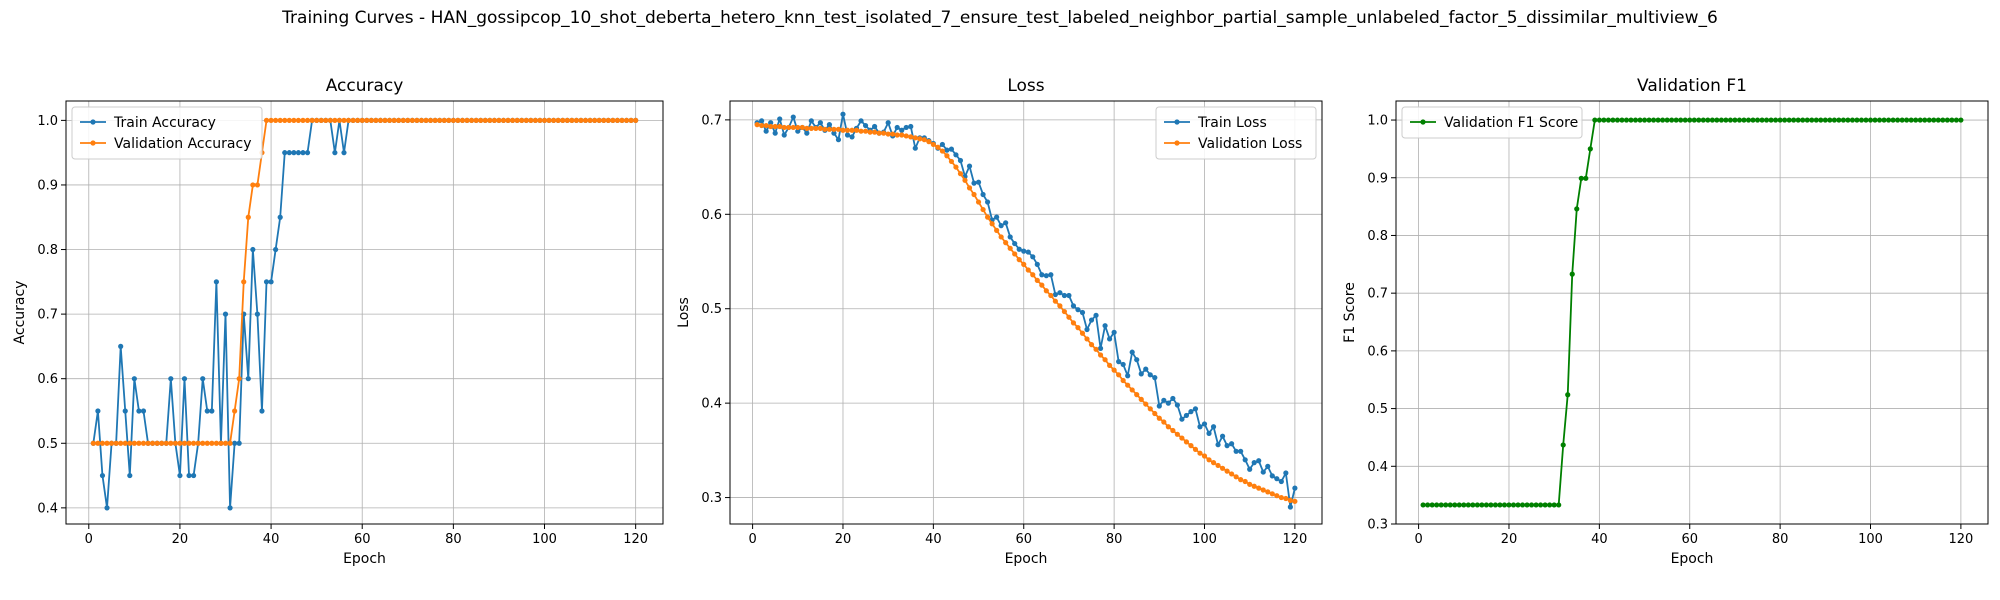 The image size is (2000, 600). I want to click on loss-legend-label: Validation Loss, so click(1250, 144).